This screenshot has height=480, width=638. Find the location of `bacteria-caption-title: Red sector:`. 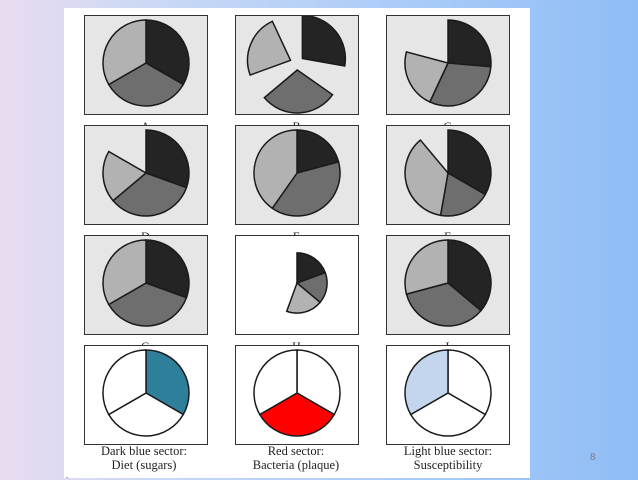

bacteria-caption-title: Red sector: is located at coordinates (296, 451).